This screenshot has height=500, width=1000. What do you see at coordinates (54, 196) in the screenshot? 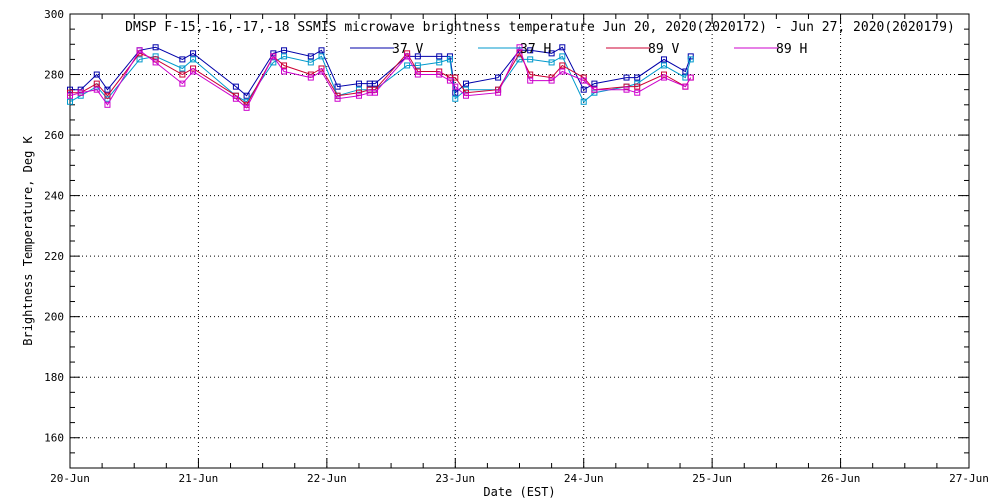
I see `y-tick-label: 240` at bounding box center [54, 196].